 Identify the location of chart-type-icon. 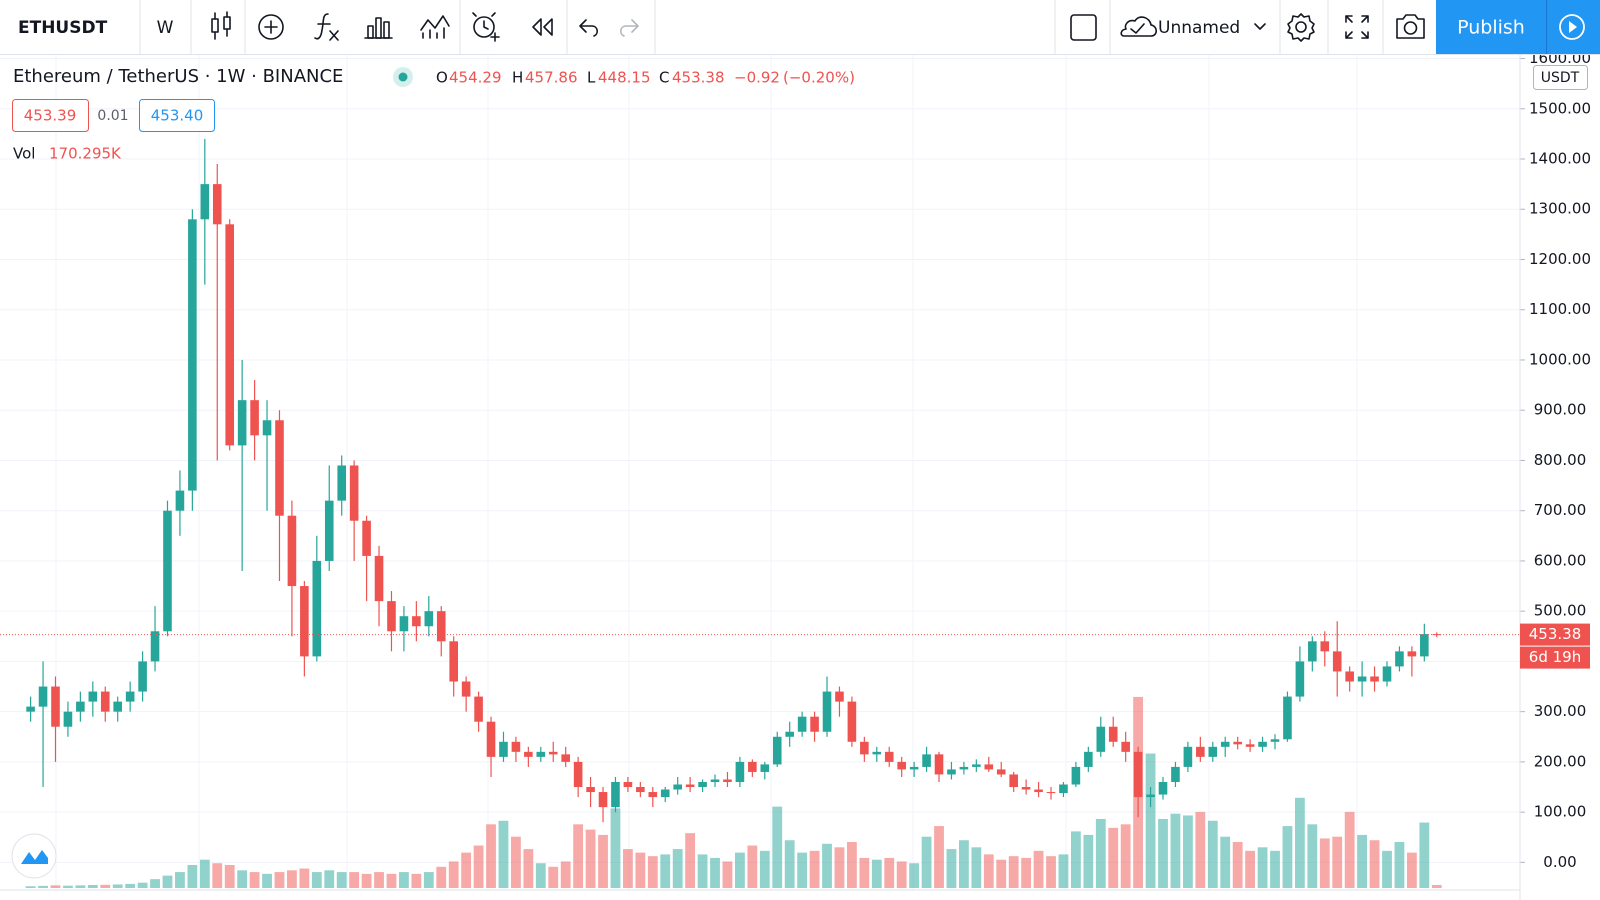
(221, 25).